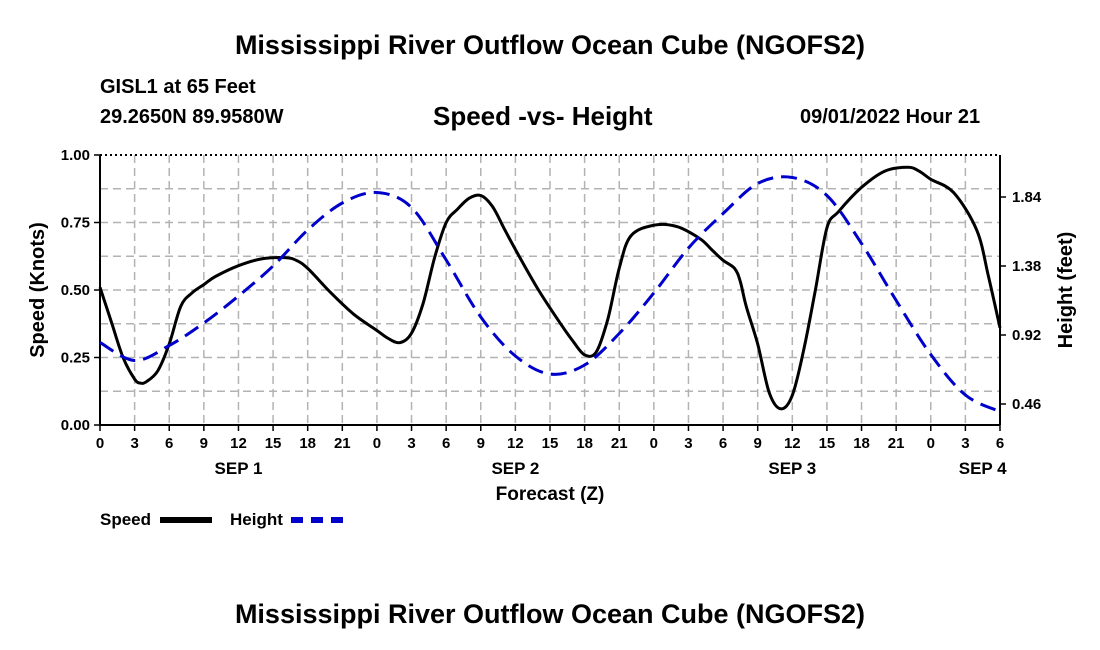 The image size is (1100, 650). I want to click on y-tick-label: 0.00, so click(75, 425).